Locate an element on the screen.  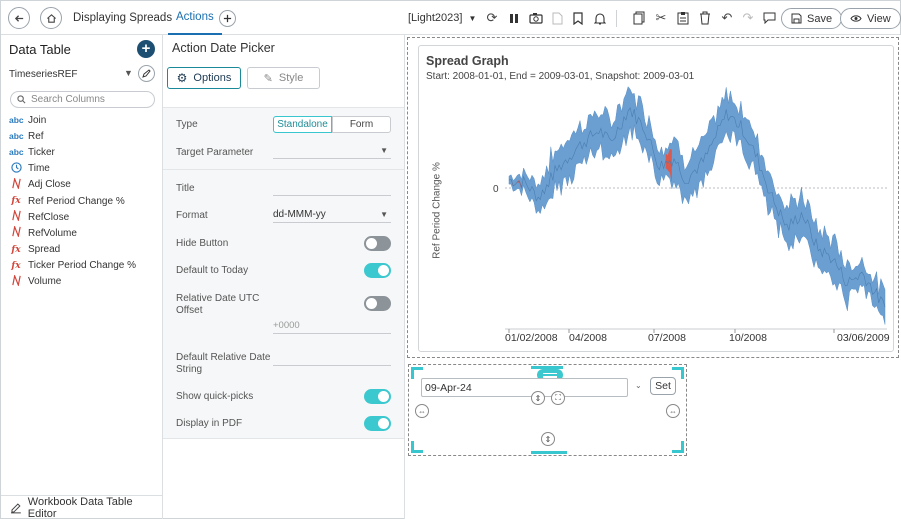
format-select: dd-MMM-yy ▼ is located at coordinates (332, 214).